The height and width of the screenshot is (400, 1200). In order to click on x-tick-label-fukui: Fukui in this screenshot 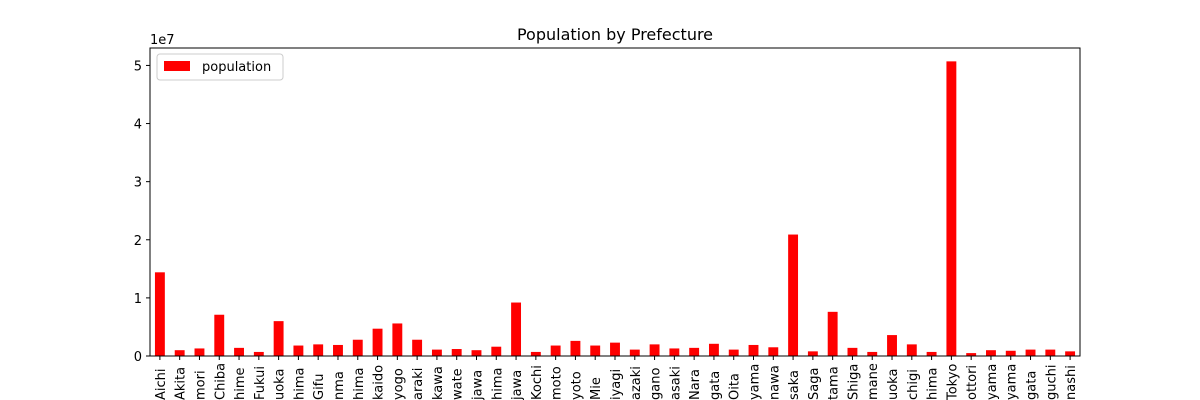, I will do `click(260, 383)`.